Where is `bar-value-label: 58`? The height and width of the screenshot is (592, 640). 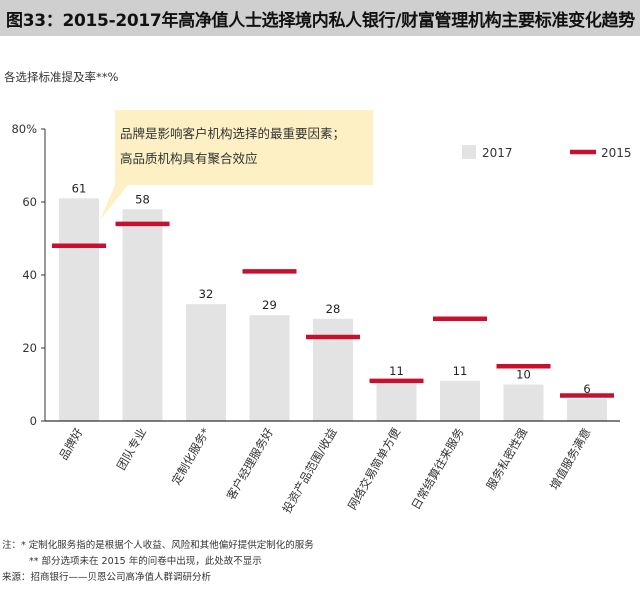 bar-value-label: 58 is located at coordinates (142, 199).